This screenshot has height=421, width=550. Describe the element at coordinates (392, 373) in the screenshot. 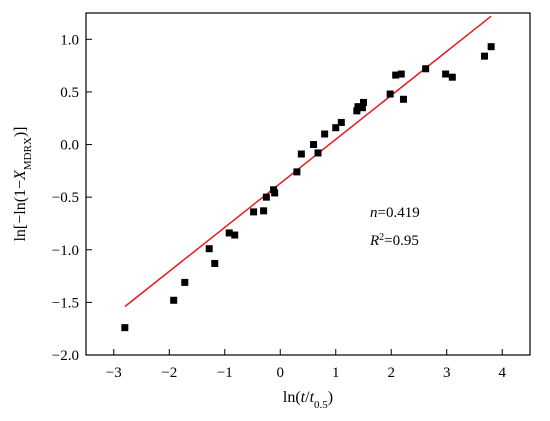

I see `x-tick-label: 2` at that location.